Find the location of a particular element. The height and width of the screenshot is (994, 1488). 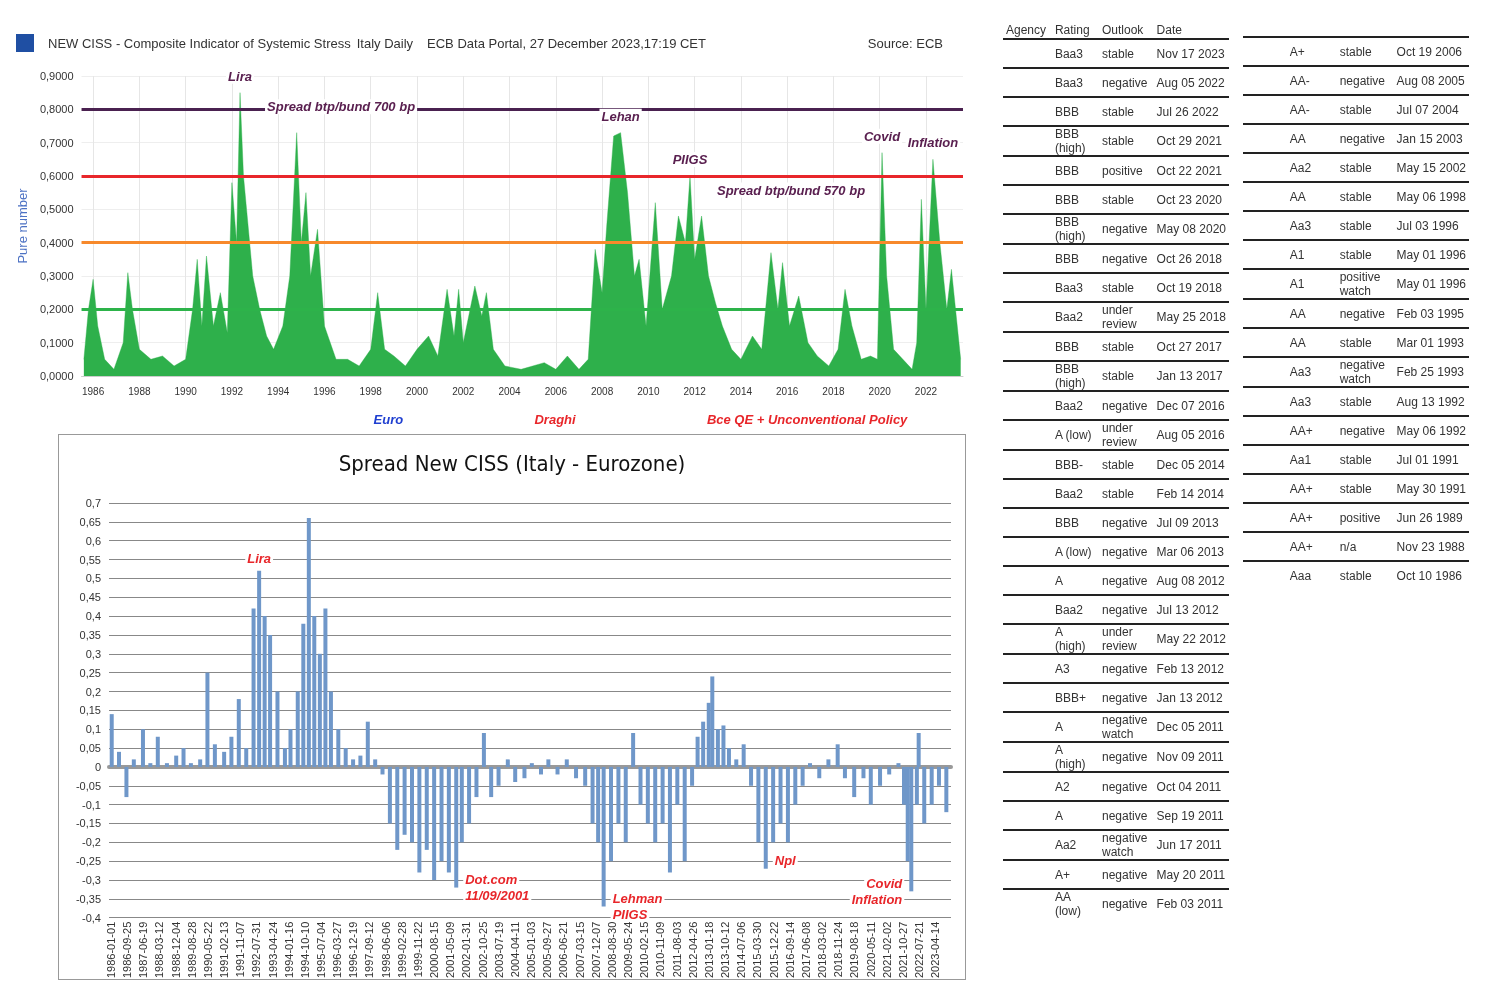

text: ECB Data Portal, 27 December 2023,17:19 CET is located at coordinates (566, 43).